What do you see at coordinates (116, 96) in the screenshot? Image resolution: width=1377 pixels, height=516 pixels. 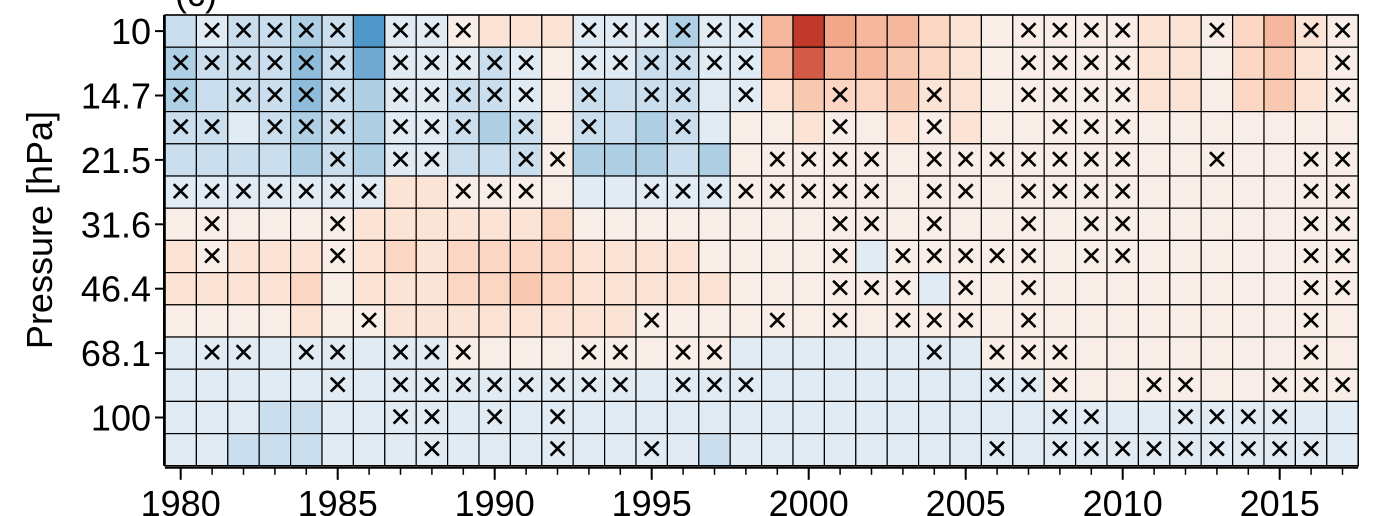 I see `y-tick-label: 14.7` at bounding box center [116, 96].